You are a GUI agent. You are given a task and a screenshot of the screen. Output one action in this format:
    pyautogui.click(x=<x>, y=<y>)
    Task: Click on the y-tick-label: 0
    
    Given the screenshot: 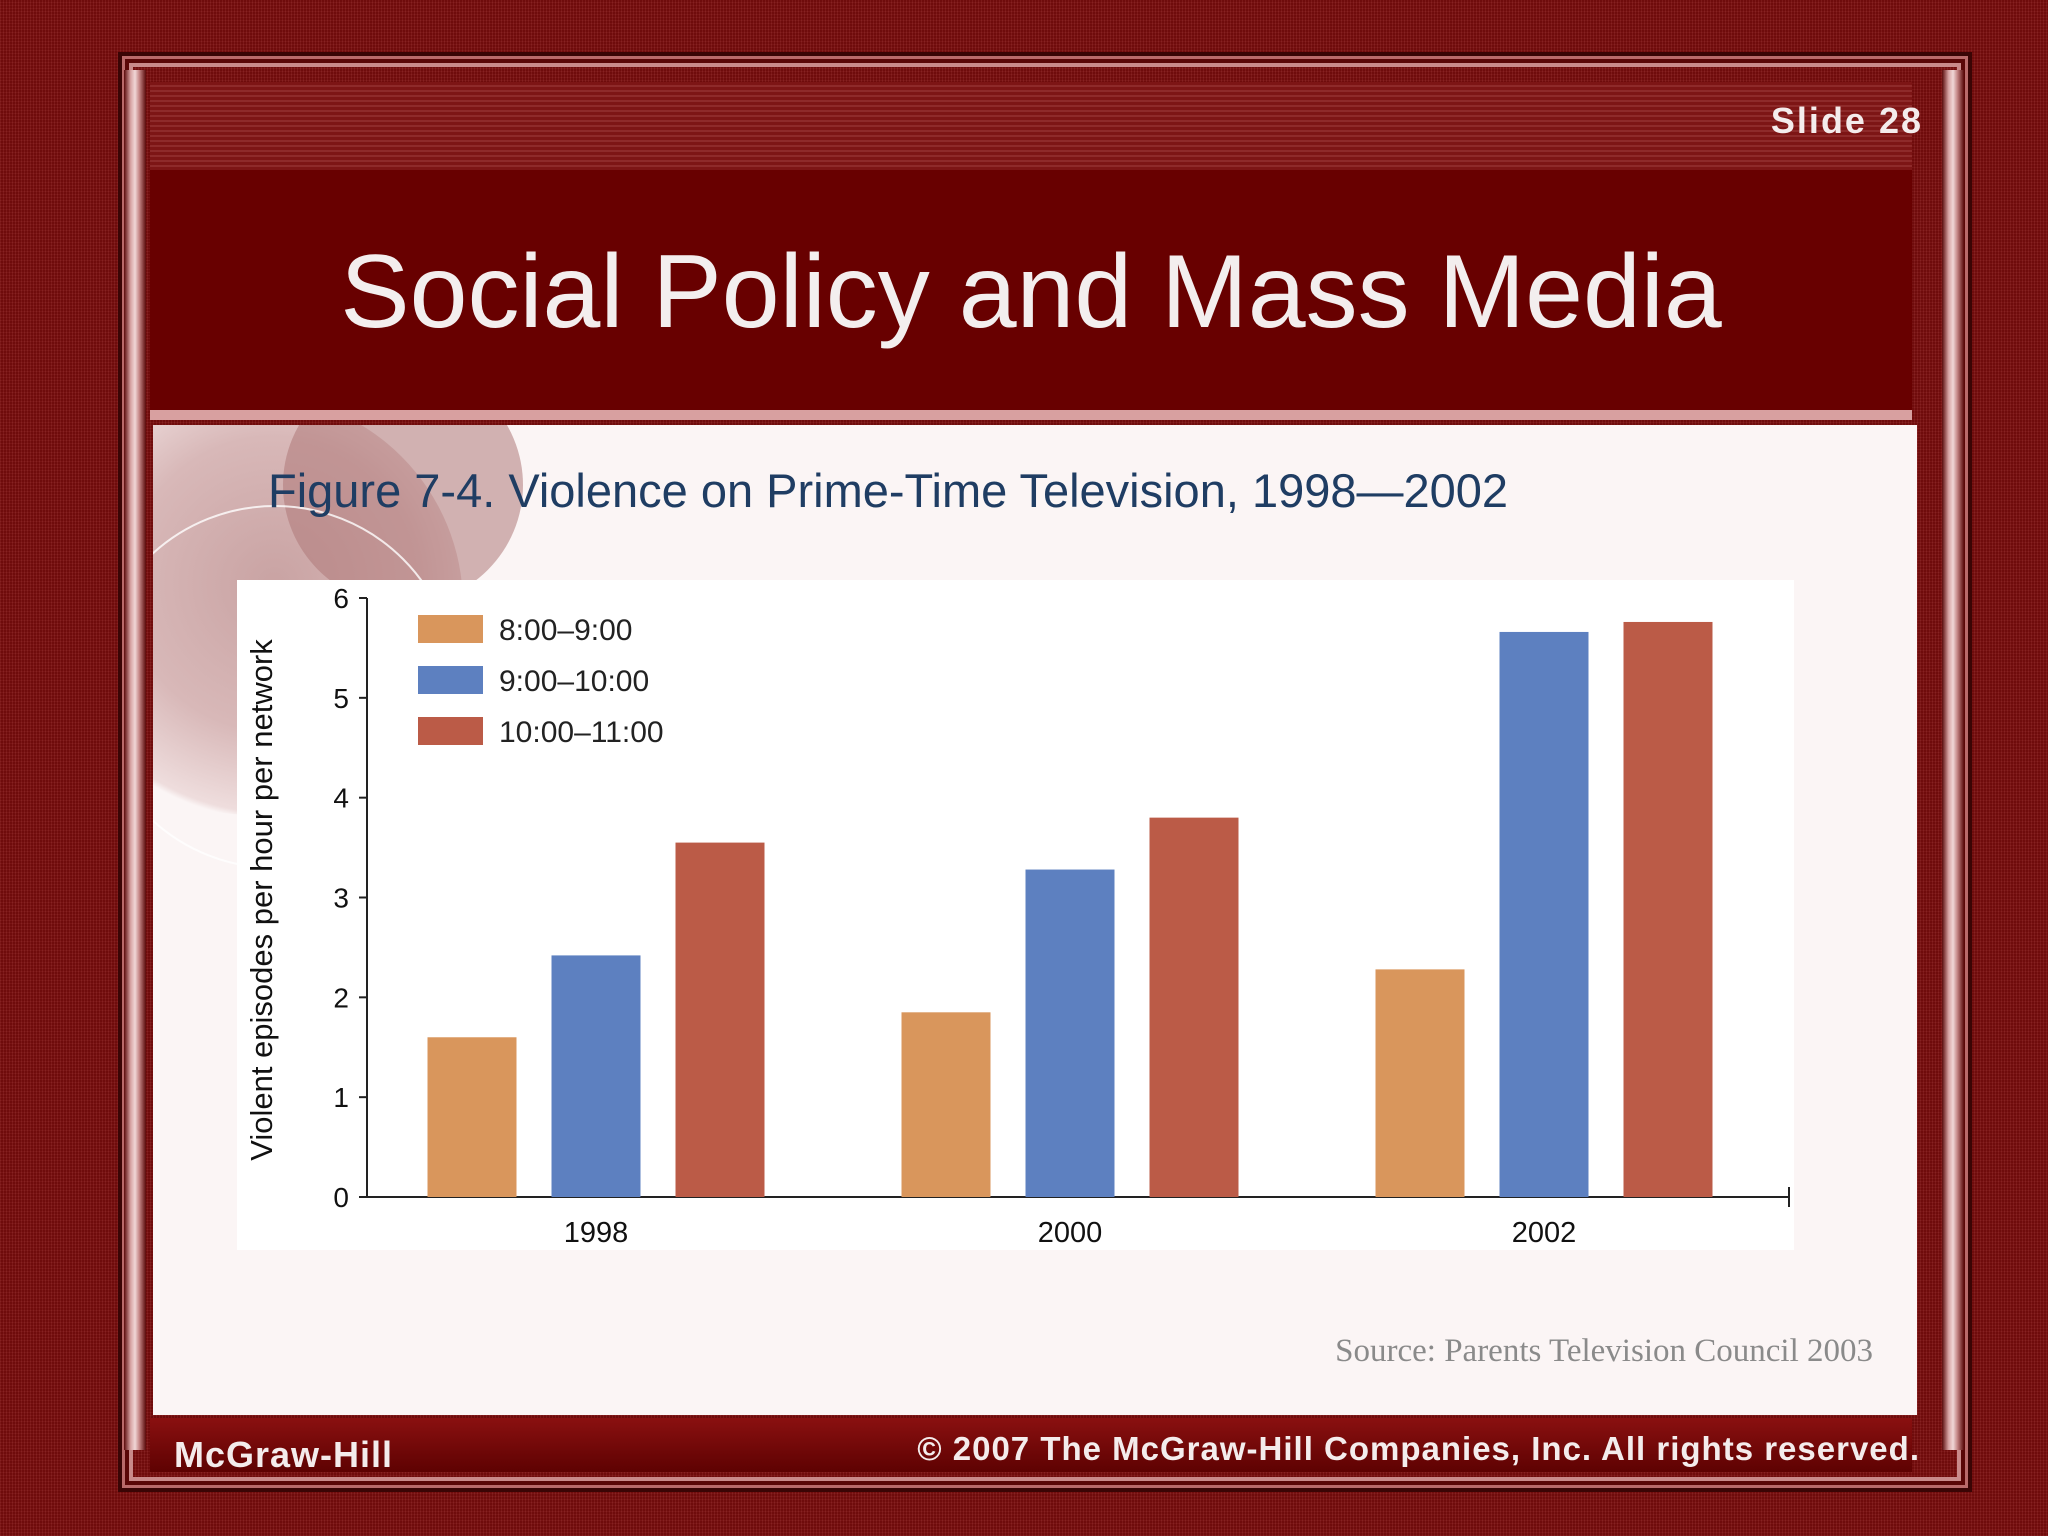 What is the action you would take?
    pyautogui.click(x=341, y=1197)
    